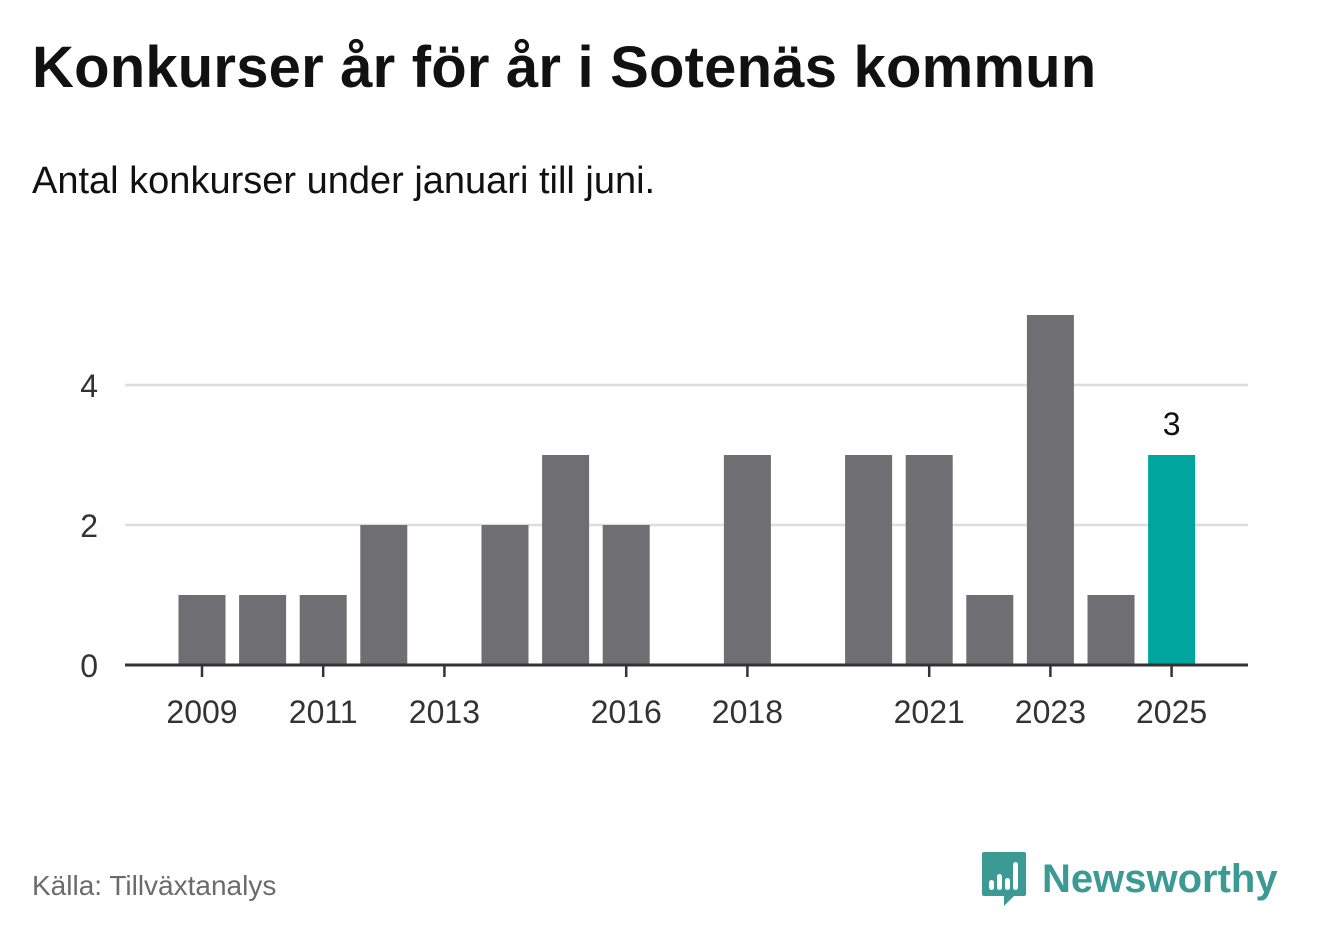 The height and width of the screenshot is (939, 1322). Describe the element at coordinates (1111, 630) in the screenshot. I see `bar-2024` at that location.